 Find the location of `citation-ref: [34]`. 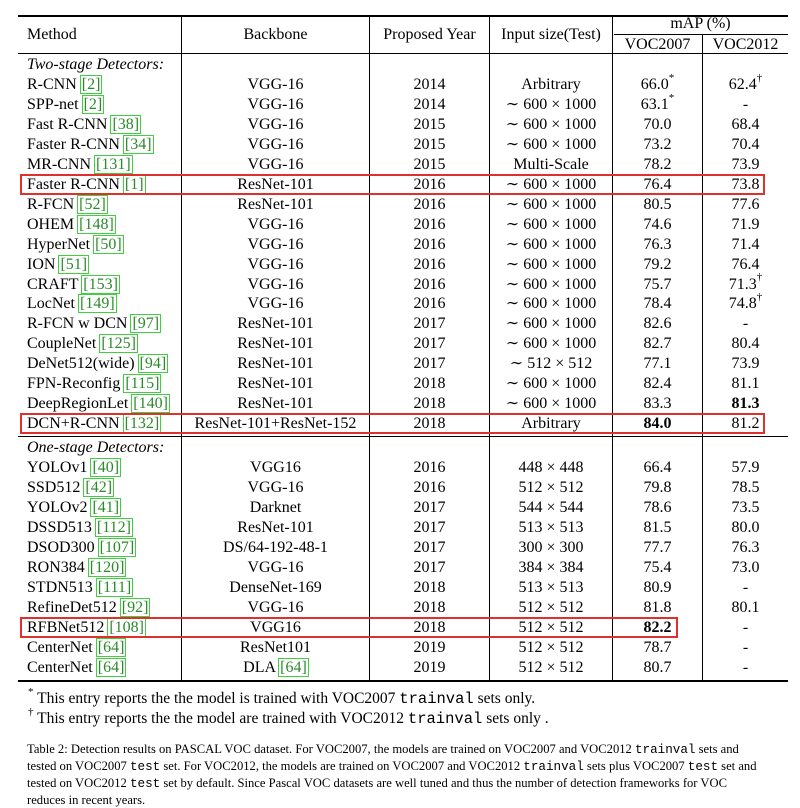

citation-ref: [34] is located at coordinates (138, 144).